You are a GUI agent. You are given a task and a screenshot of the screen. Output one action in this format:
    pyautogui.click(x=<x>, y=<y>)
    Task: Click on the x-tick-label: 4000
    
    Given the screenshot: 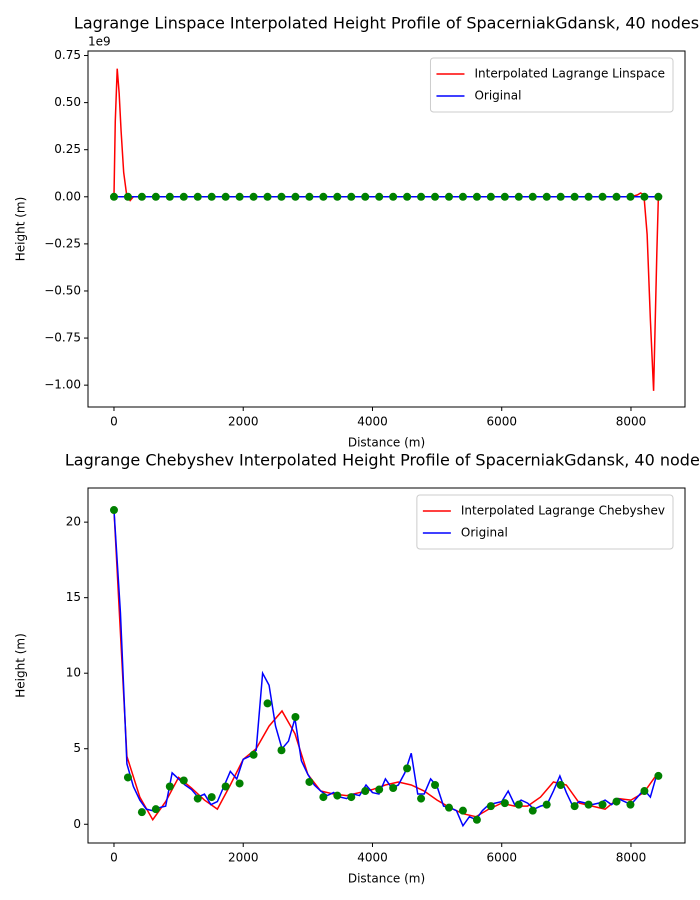 What is the action you would take?
    pyautogui.click(x=372, y=858)
    